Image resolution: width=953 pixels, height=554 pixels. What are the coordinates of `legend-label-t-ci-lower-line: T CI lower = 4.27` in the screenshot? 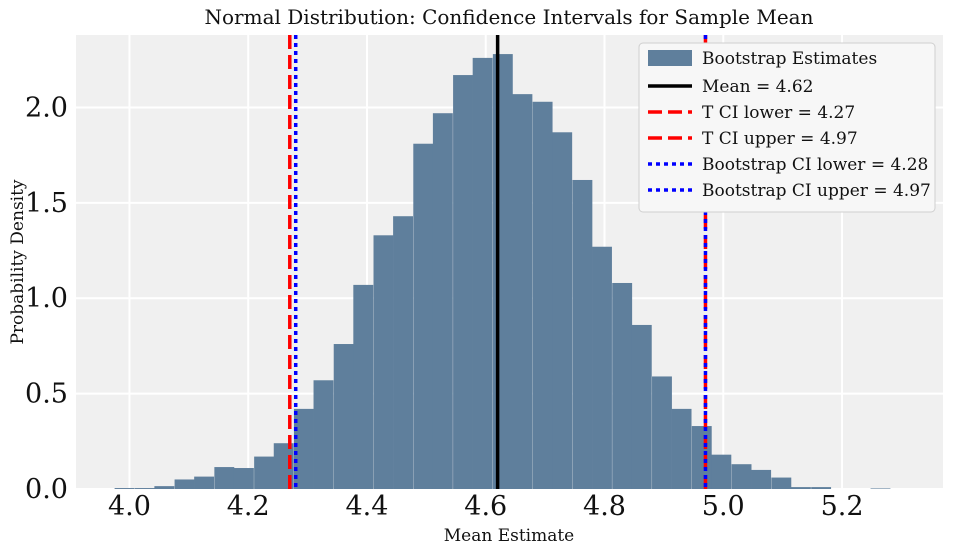 It's located at (778, 113).